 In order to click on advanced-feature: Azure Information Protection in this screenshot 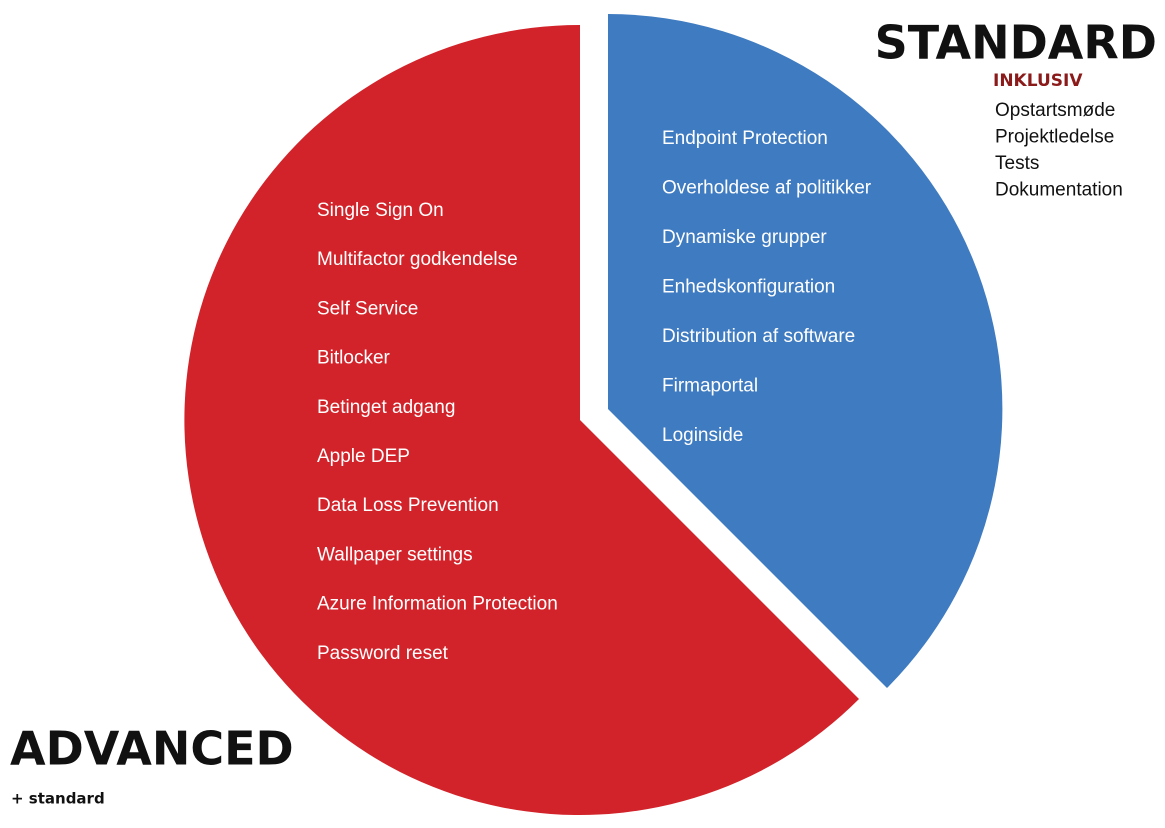, I will do `click(437, 604)`.